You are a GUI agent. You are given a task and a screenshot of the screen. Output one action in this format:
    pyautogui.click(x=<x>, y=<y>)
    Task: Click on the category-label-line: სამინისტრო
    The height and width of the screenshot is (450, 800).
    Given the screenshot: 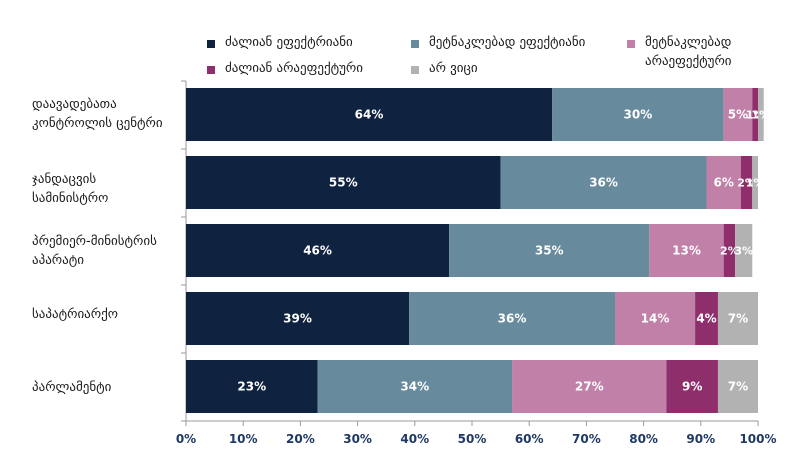 What is the action you would take?
    pyautogui.click(x=70, y=198)
    